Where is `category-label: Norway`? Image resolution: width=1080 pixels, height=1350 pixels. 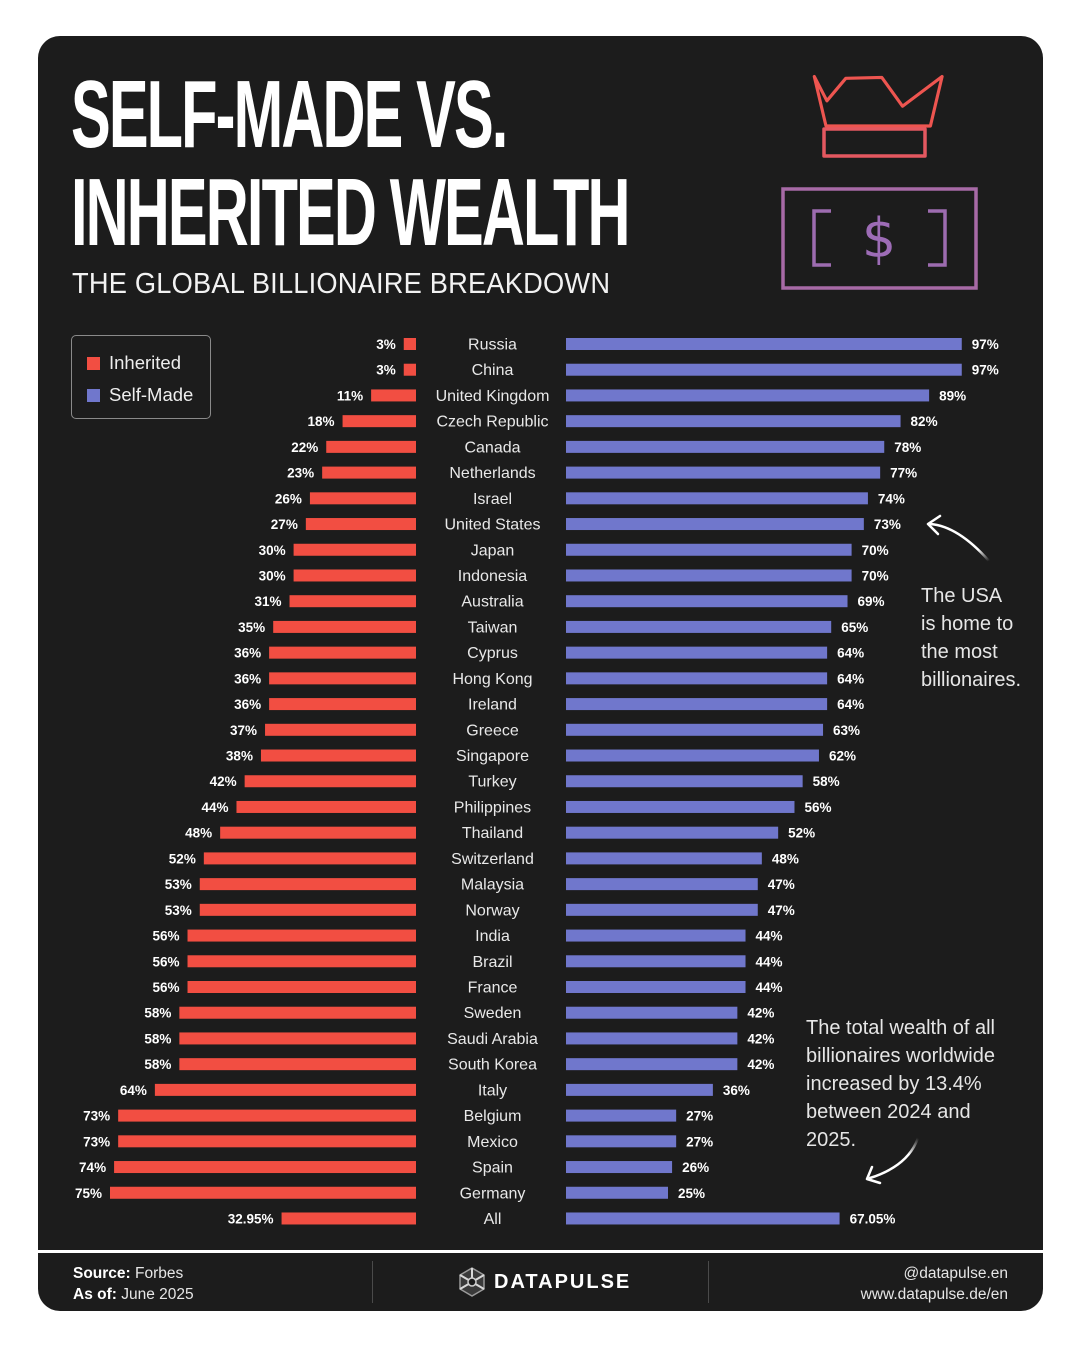
category-label: Norway is located at coordinates (492, 910).